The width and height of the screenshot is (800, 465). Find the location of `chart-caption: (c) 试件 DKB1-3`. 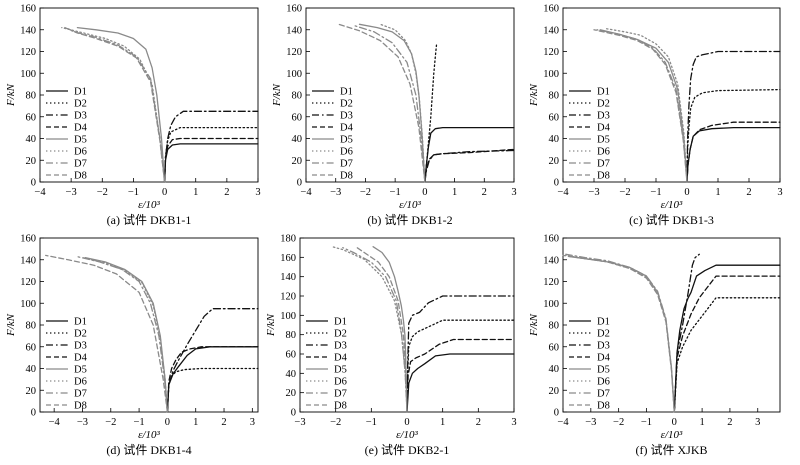

chart-caption: (c) 试件 DKB1-3 is located at coordinates (671, 219).